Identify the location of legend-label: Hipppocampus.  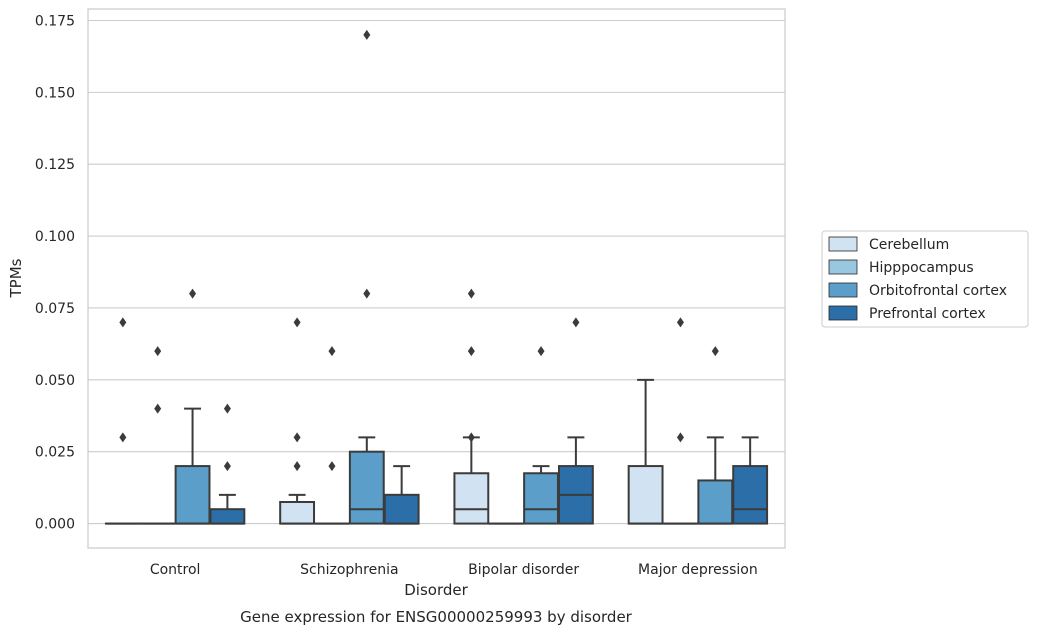
(921, 268).